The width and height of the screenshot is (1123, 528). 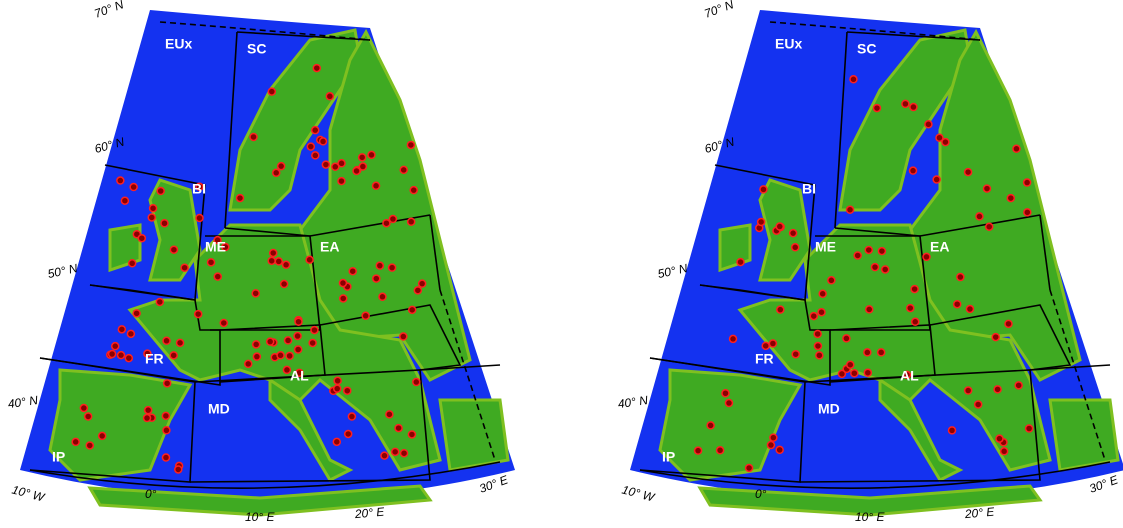 I want to click on longitude-label: 20° E, so click(x=979, y=513).